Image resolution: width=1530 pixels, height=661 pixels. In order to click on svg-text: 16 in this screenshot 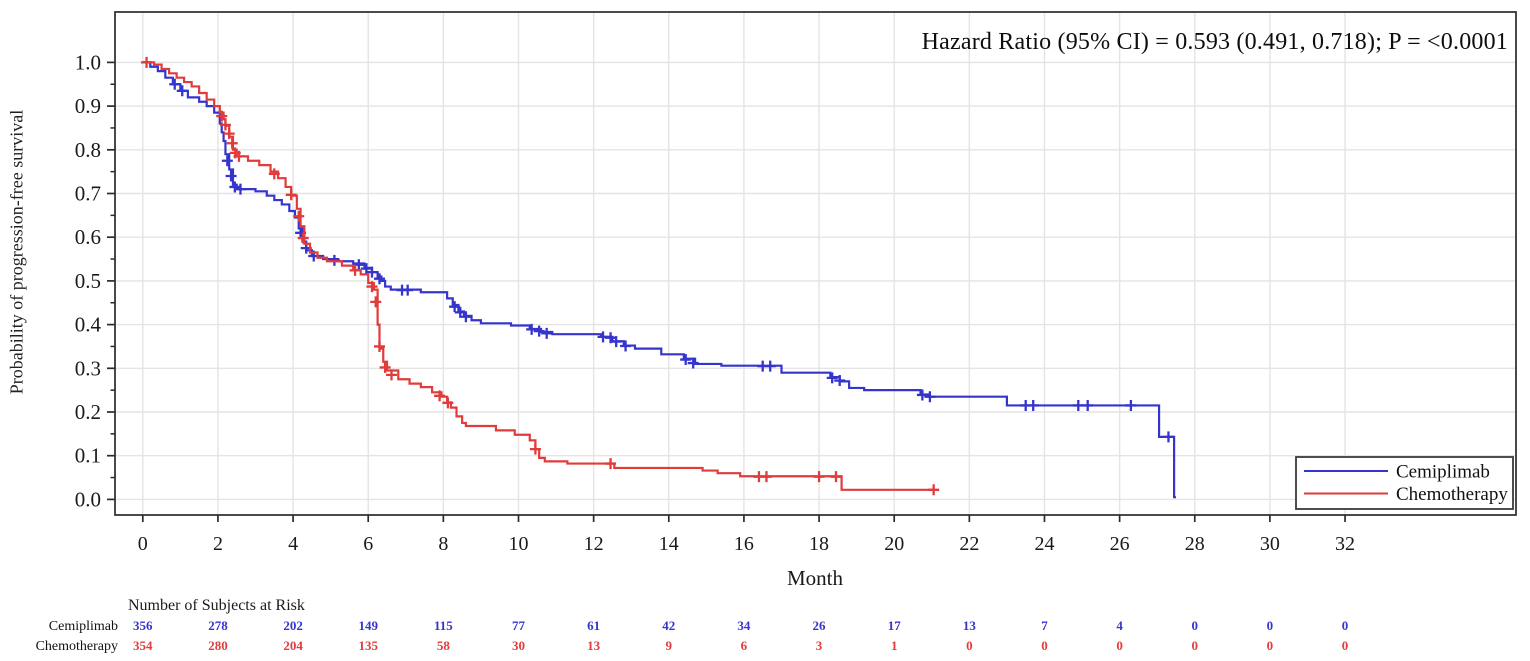, I will do `click(744, 544)`.